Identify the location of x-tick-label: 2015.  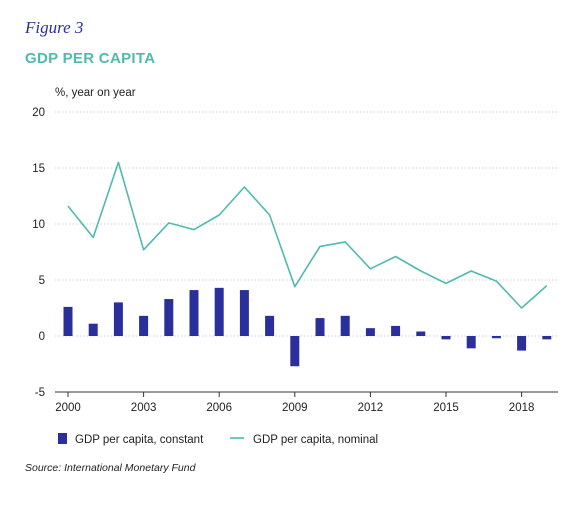
(446, 408).